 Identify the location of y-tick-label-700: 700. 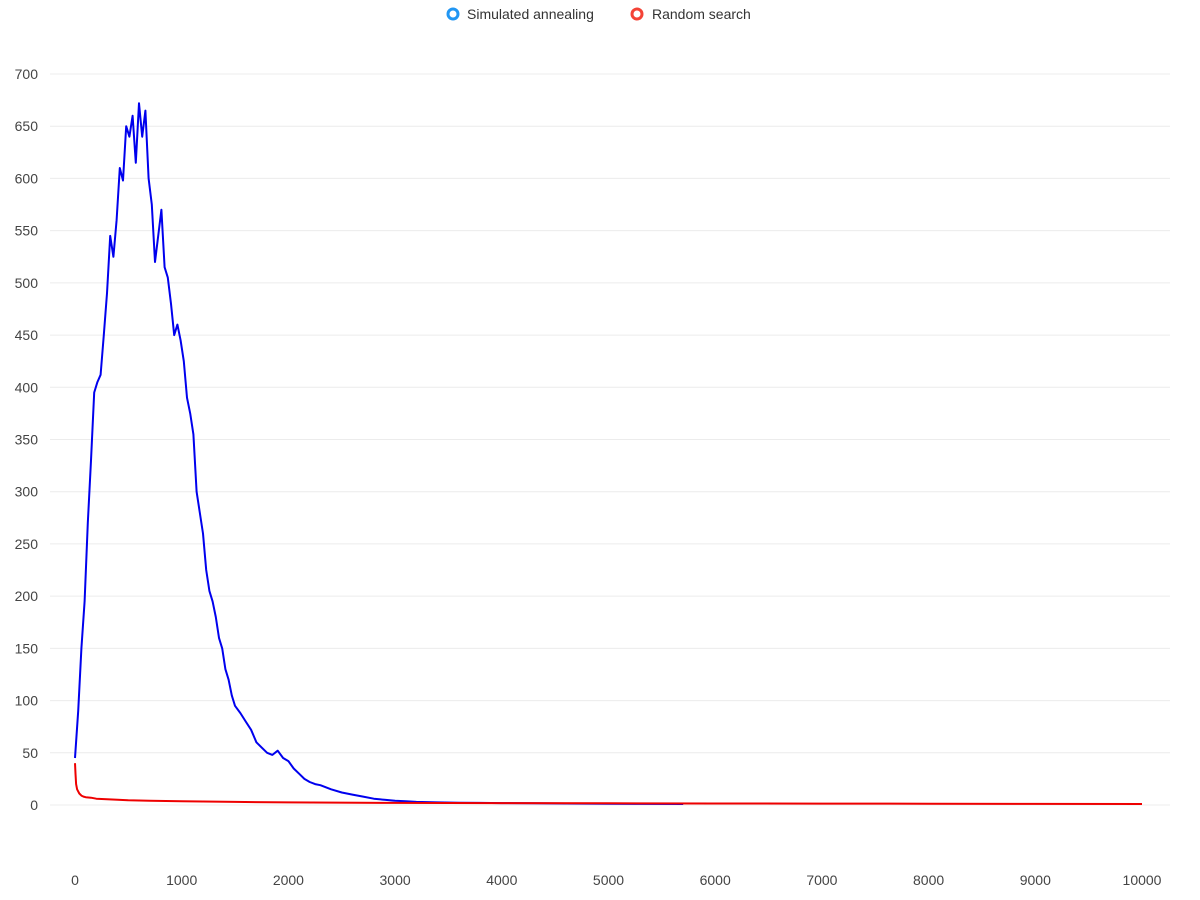
(27, 74).